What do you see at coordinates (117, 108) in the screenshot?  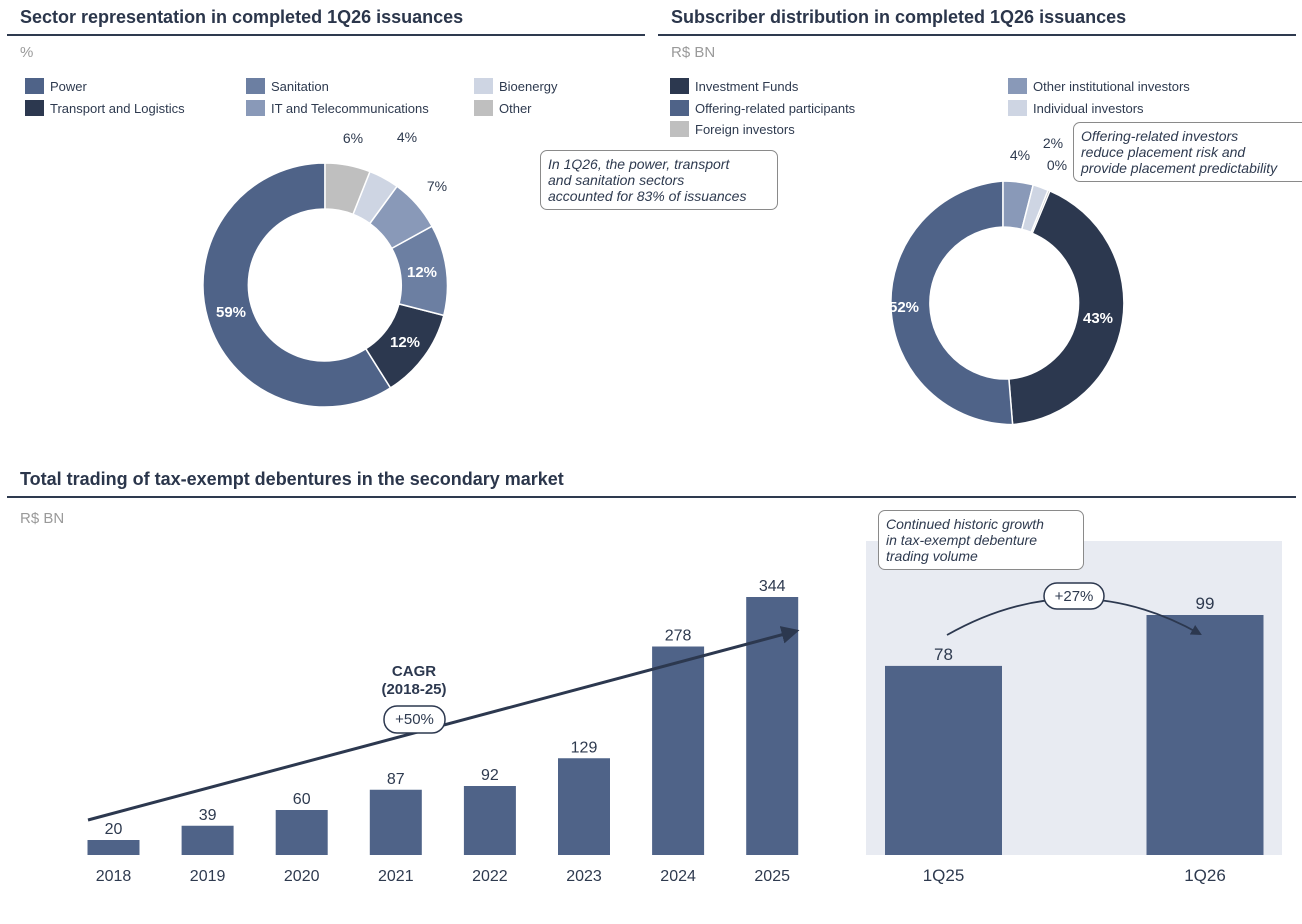 I see `legend-label: Transport and Logistics` at bounding box center [117, 108].